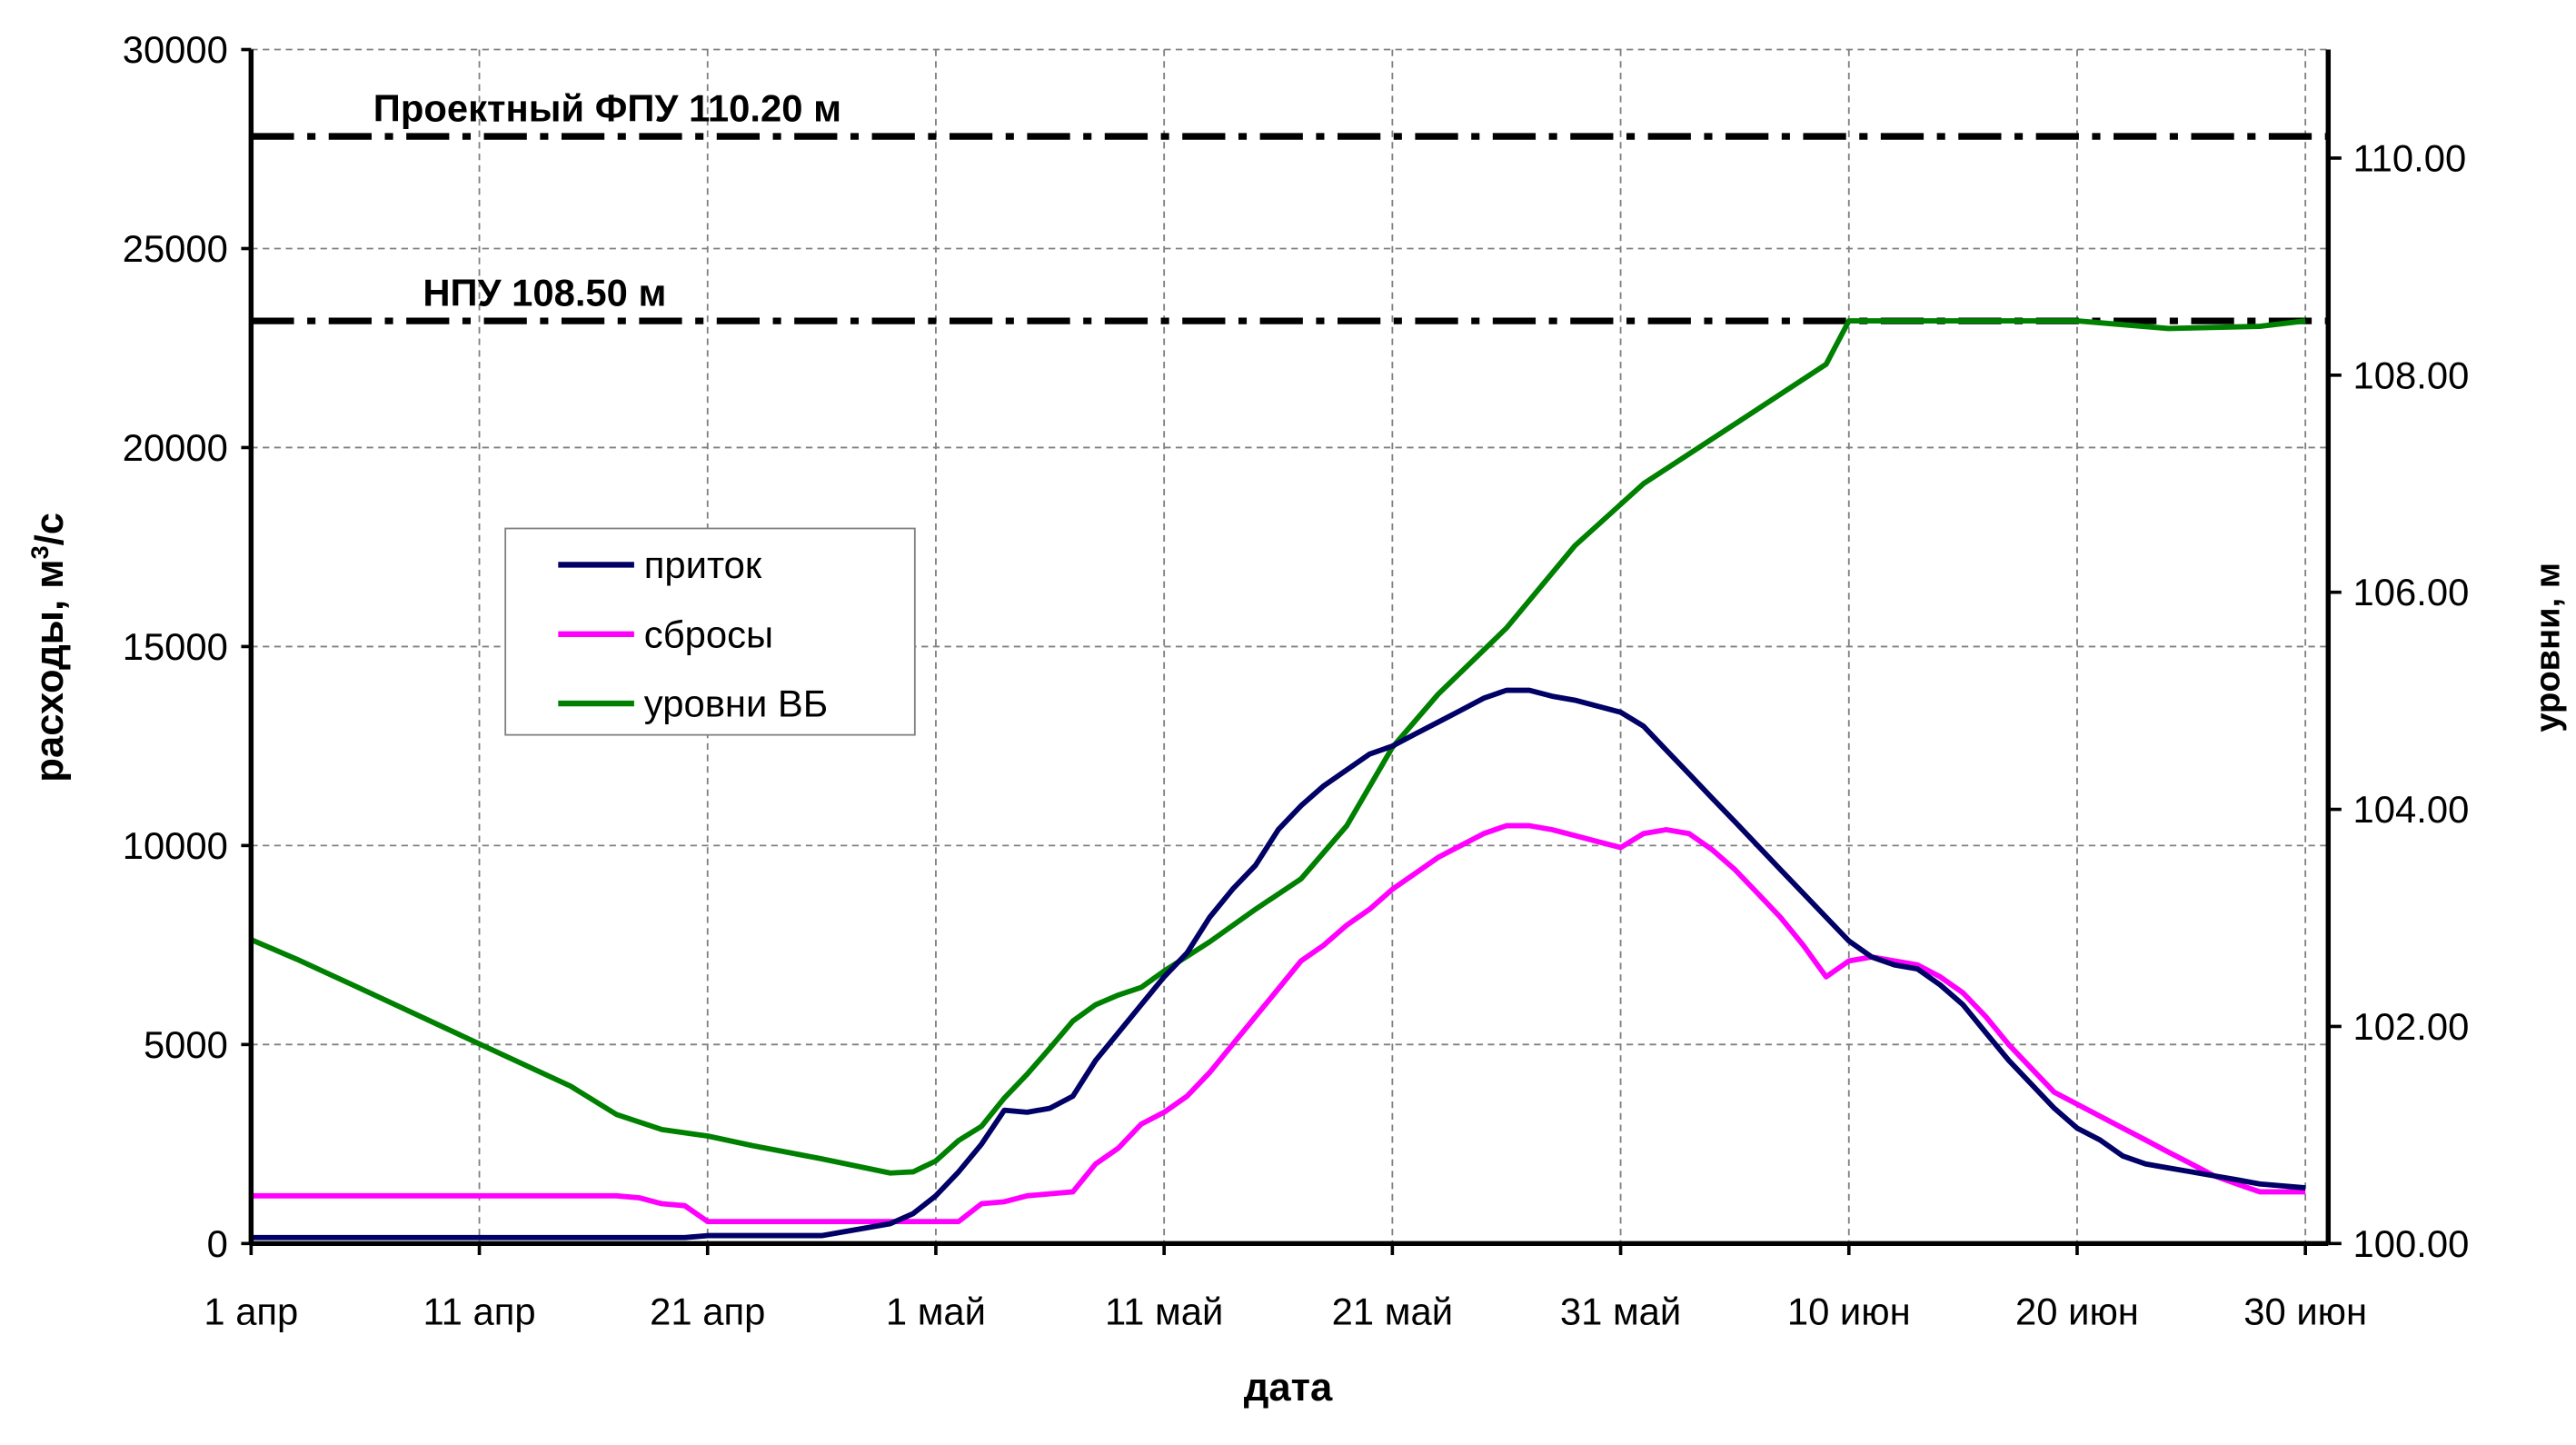 The image size is (2576, 1445). I want to click on y2-tick-label: 104.00, so click(2411, 809).